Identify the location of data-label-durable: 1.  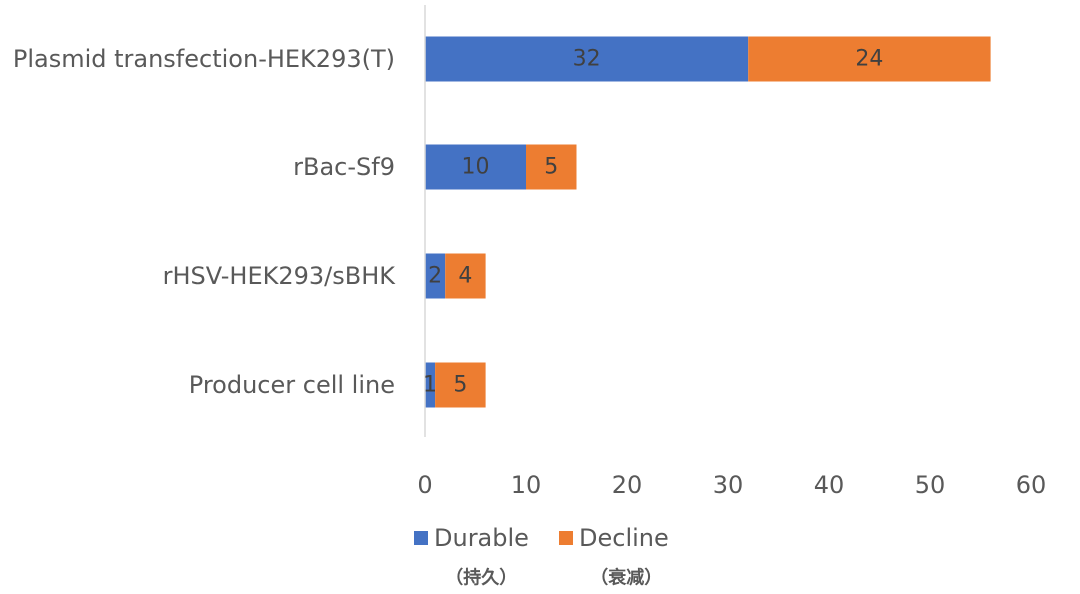
(430, 385).